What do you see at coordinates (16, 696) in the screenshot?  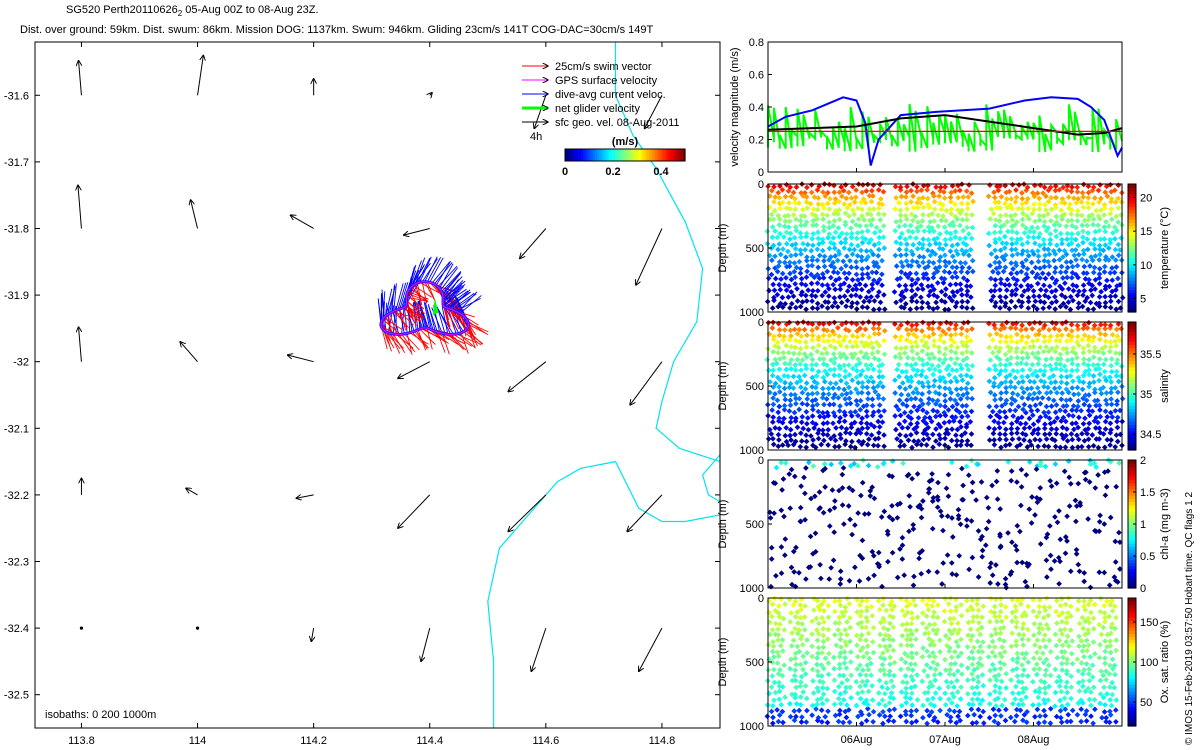 I see `y-tick-label: -32.5` at bounding box center [16, 696].